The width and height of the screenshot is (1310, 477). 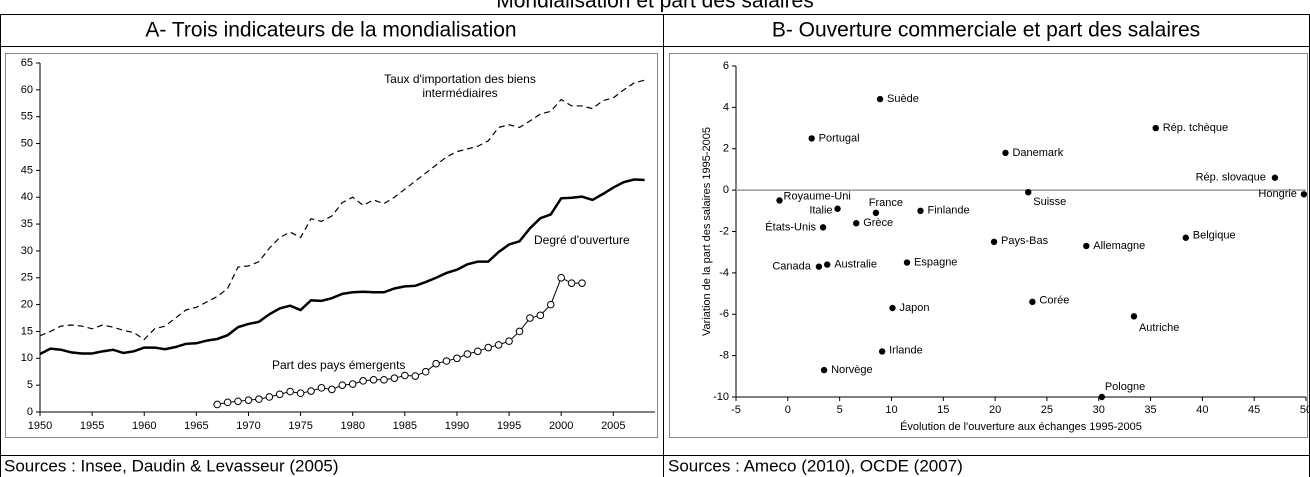 What do you see at coordinates (1159, 328) in the screenshot?
I see `point-label: Autriche` at bounding box center [1159, 328].